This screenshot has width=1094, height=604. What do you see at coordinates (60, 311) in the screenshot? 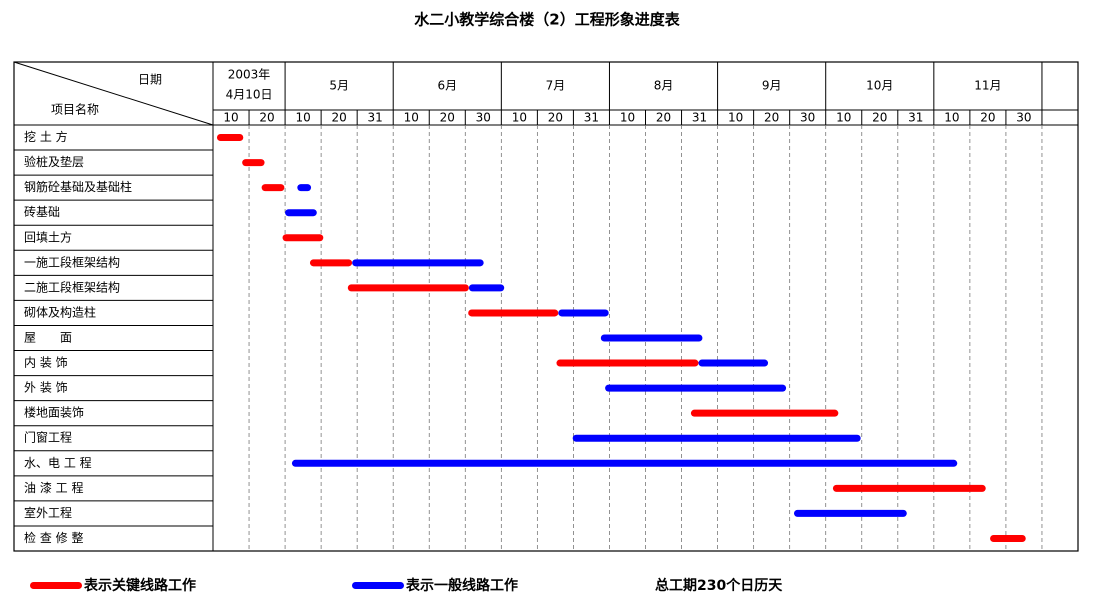
I see `task-name: 砌体及构造柱` at bounding box center [60, 311].